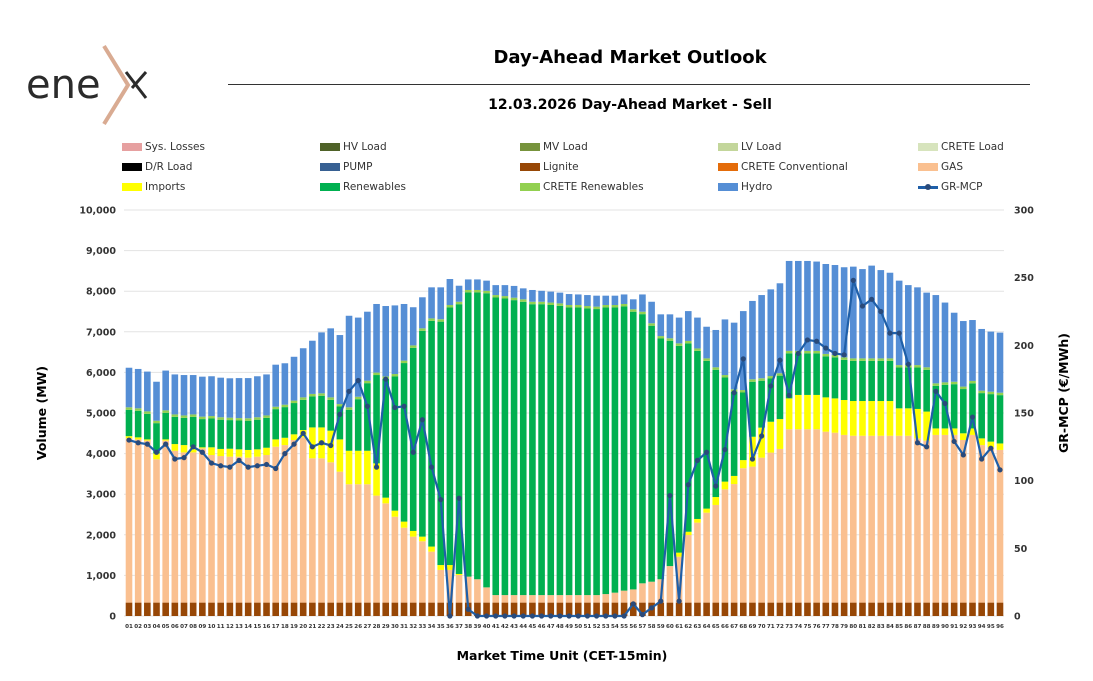 Image resolution: width=1093 pixels, height=681 pixels. I want to click on x-tick-label: 52, so click(597, 627).